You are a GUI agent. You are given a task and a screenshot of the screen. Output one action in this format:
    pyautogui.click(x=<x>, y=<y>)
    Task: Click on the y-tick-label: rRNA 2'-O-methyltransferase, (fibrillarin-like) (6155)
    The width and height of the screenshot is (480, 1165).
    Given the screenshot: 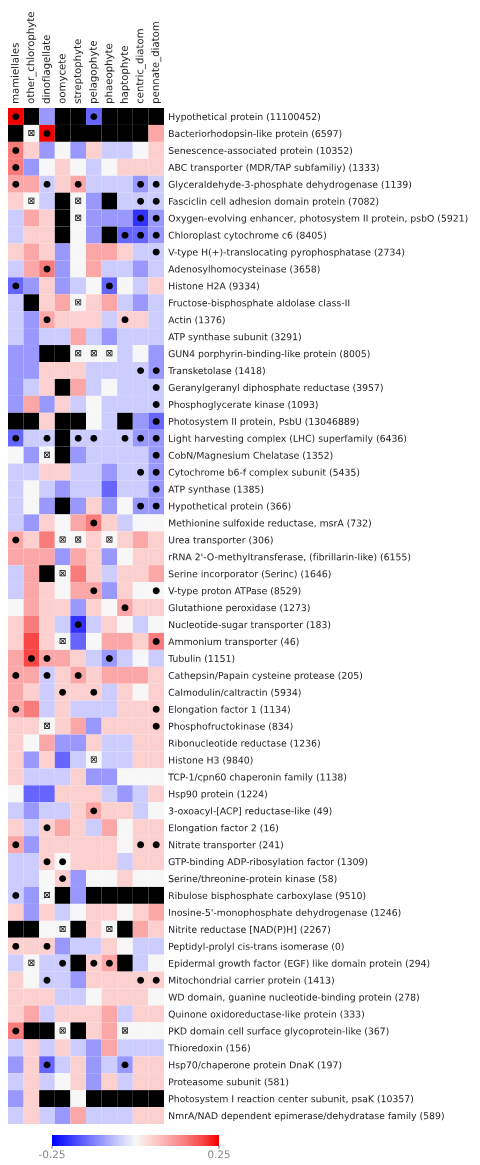 What is the action you would take?
    pyautogui.click(x=290, y=558)
    